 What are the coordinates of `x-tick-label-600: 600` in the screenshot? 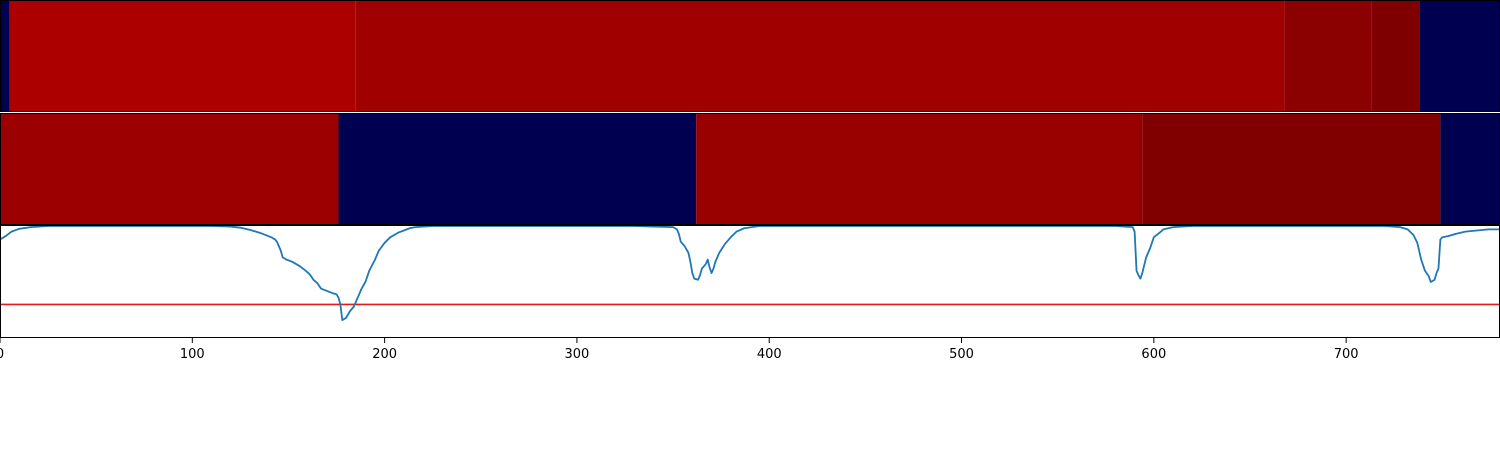 It's located at (1153, 354).